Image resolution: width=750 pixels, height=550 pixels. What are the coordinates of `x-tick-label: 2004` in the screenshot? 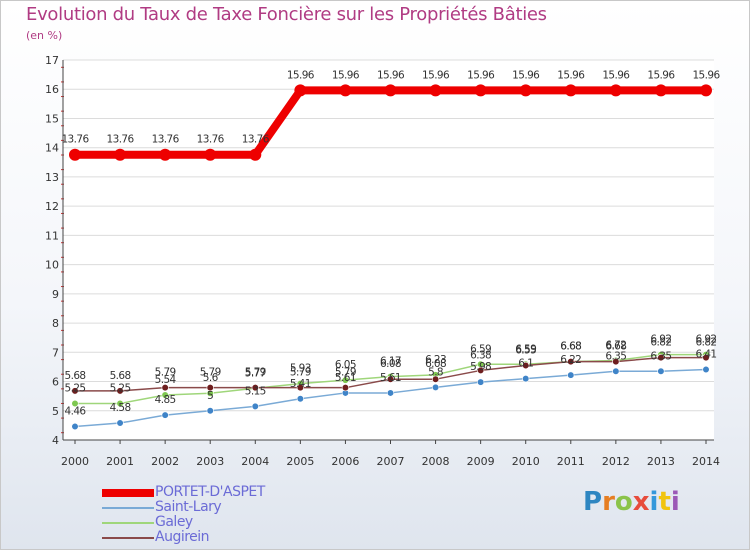 It's located at (255, 461).